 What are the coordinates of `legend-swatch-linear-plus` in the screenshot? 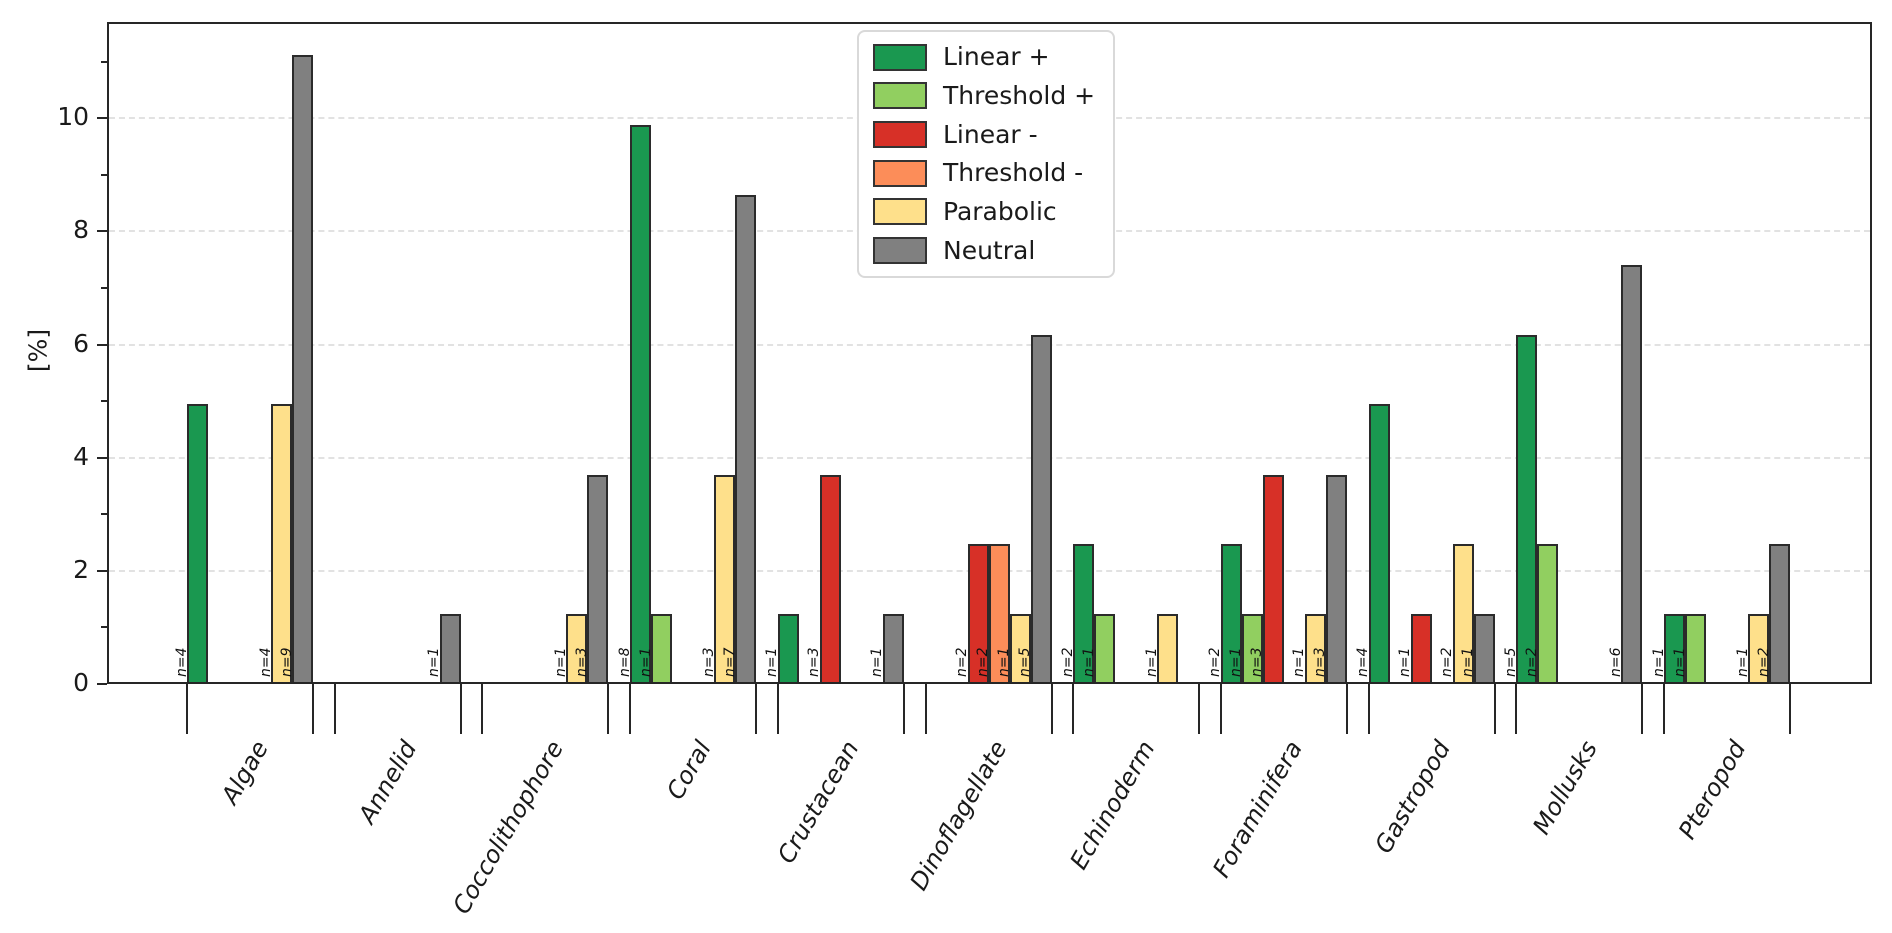 It's located at (900, 57).